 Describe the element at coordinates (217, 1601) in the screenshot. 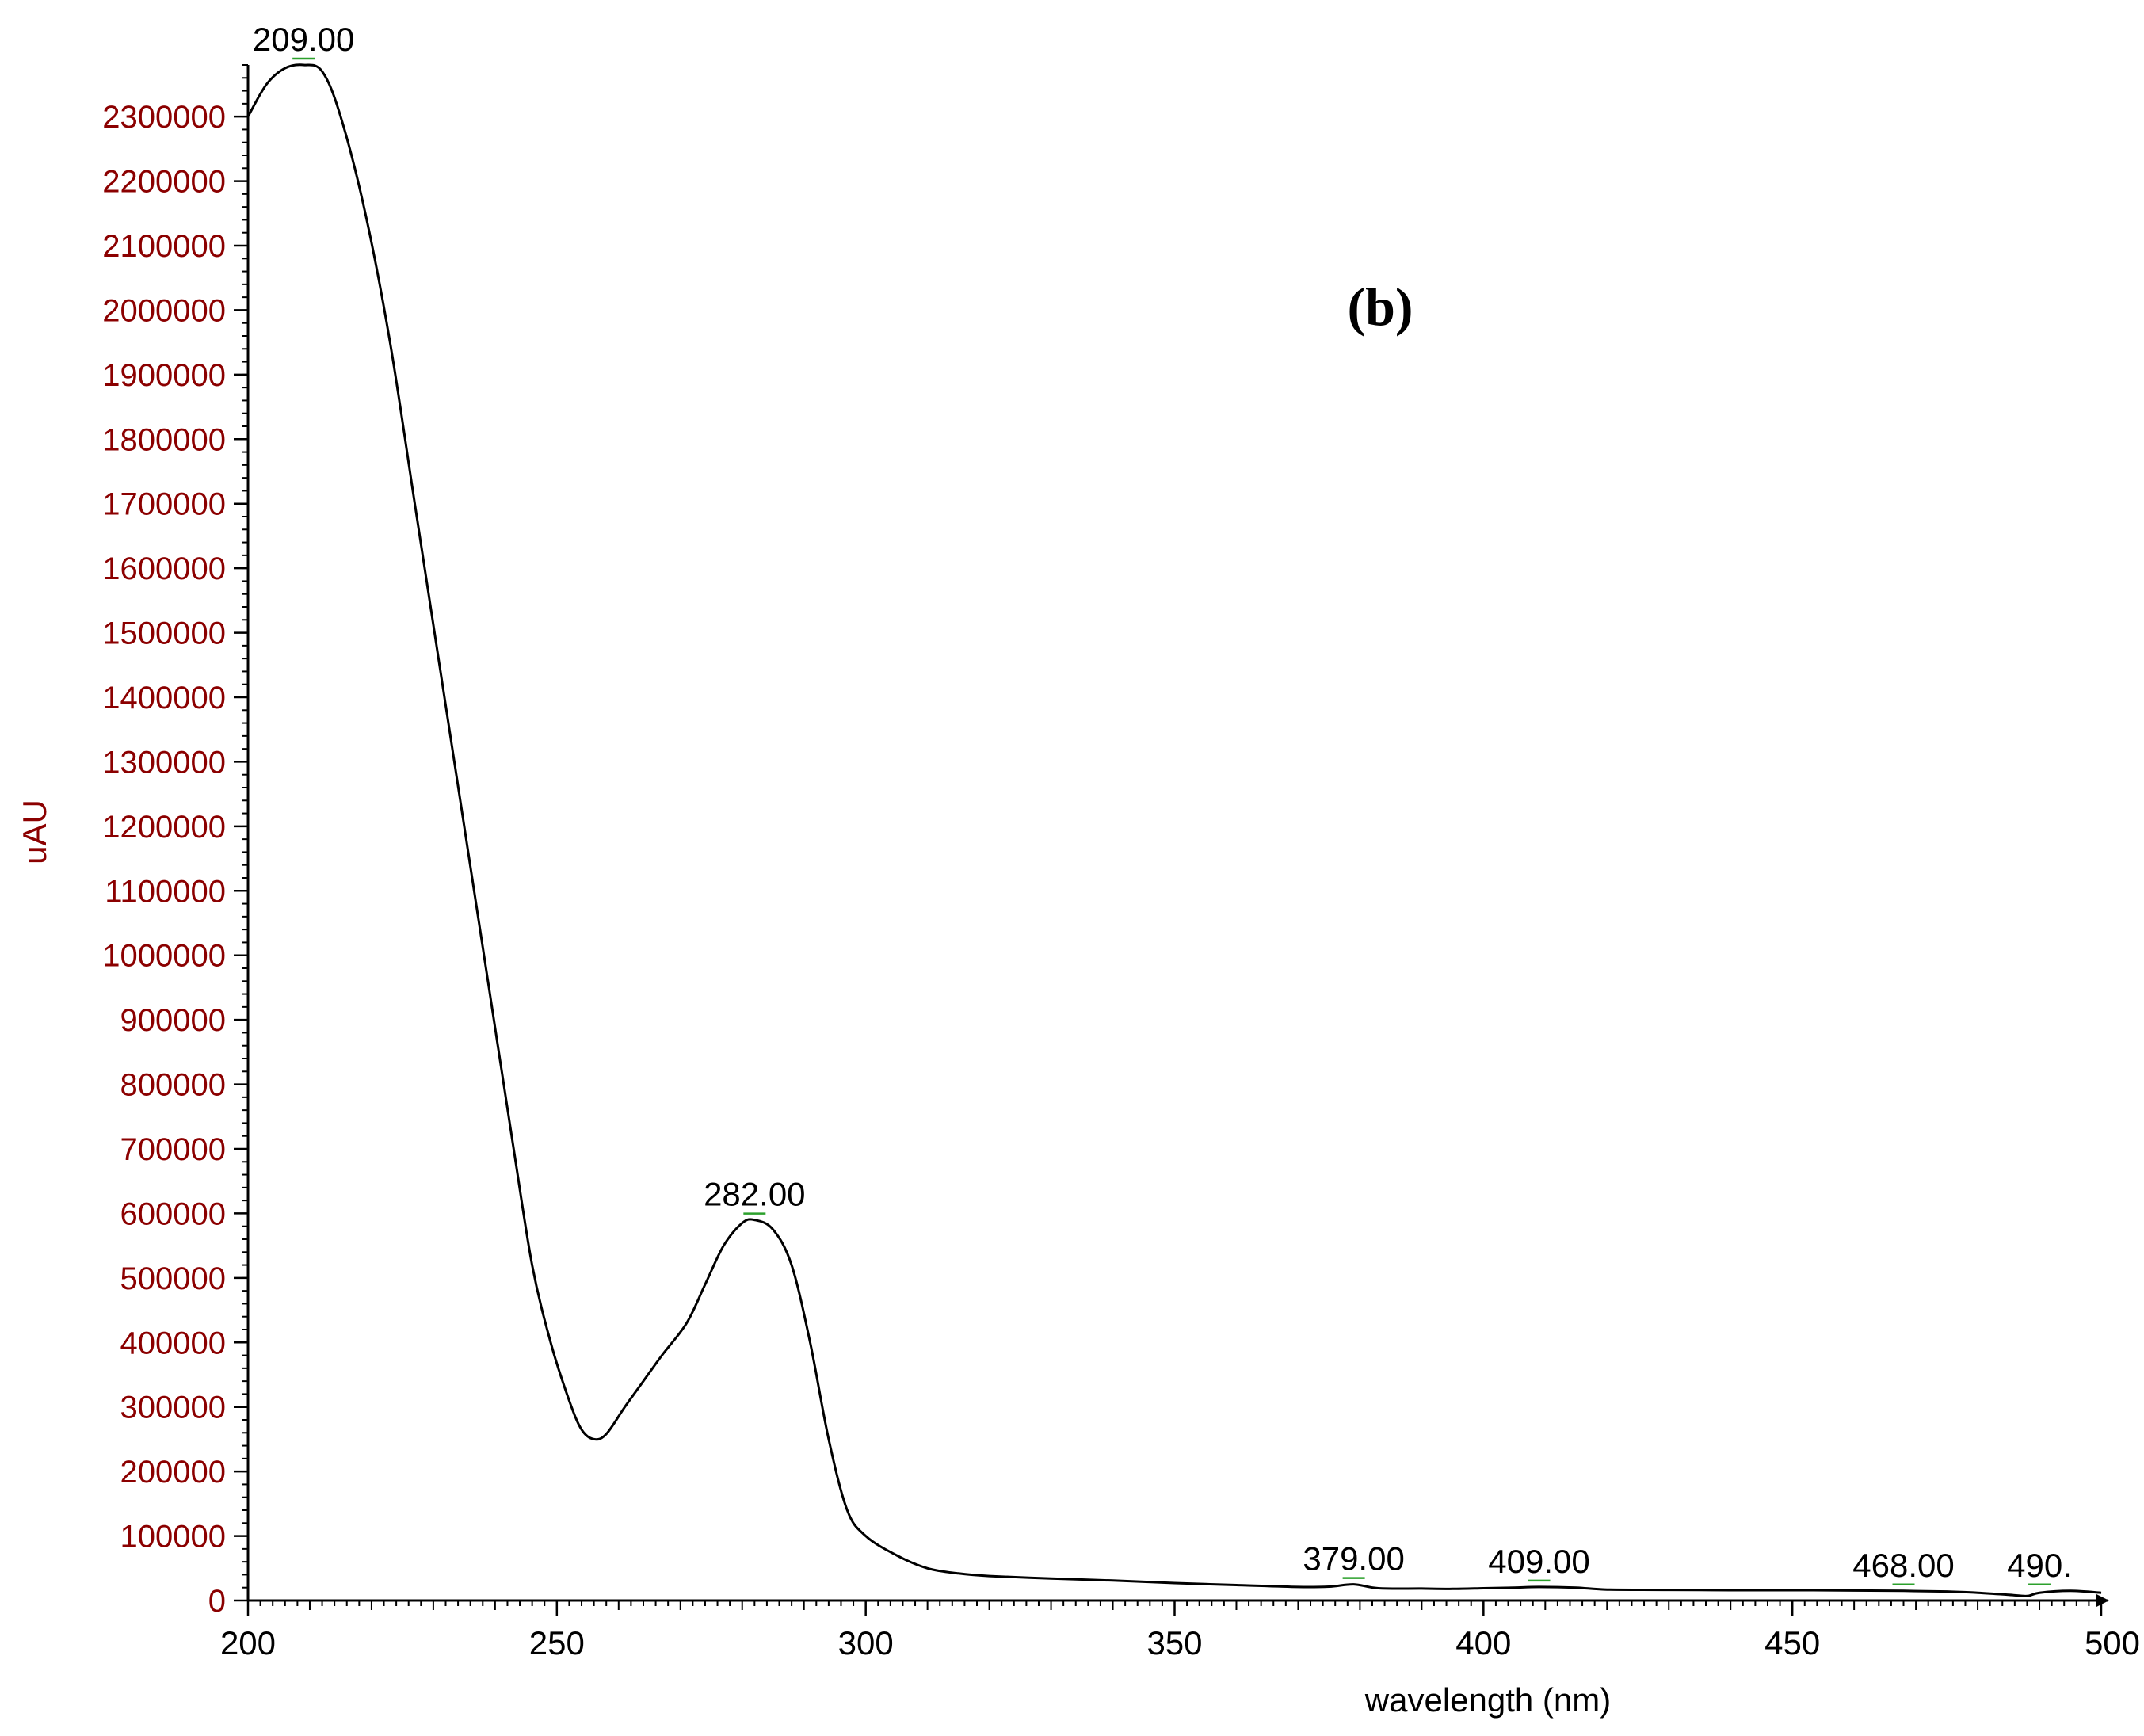

I see `y-tick-label: 0` at that location.